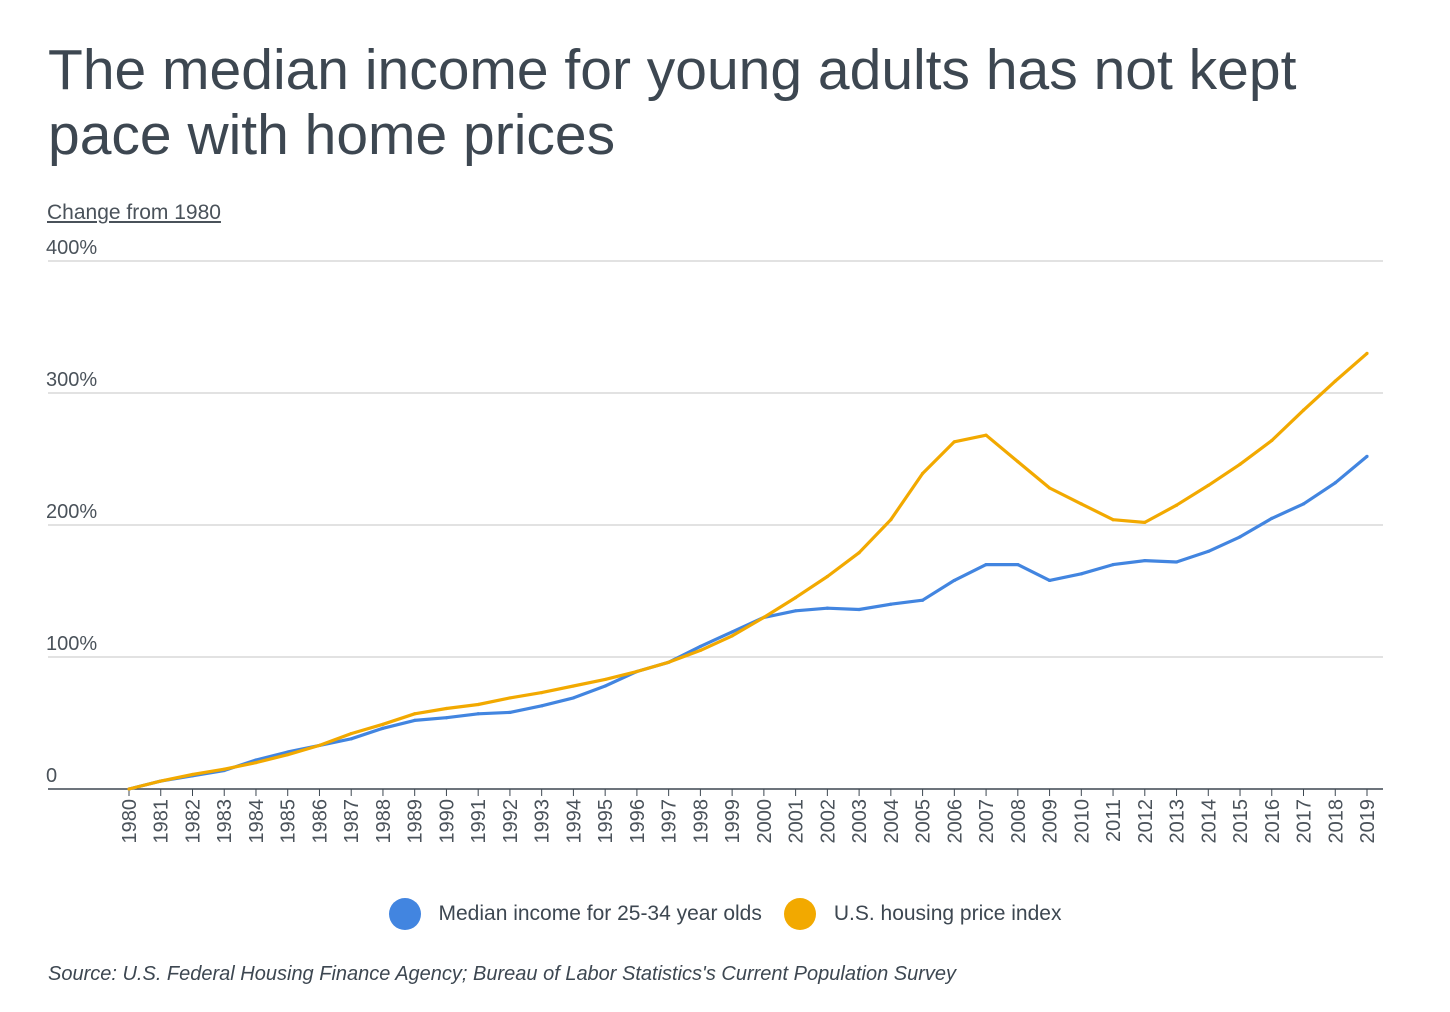 The width and height of the screenshot is (1450, 1012). I want to click on x-tick-label: 2013, so click(1178, 821).